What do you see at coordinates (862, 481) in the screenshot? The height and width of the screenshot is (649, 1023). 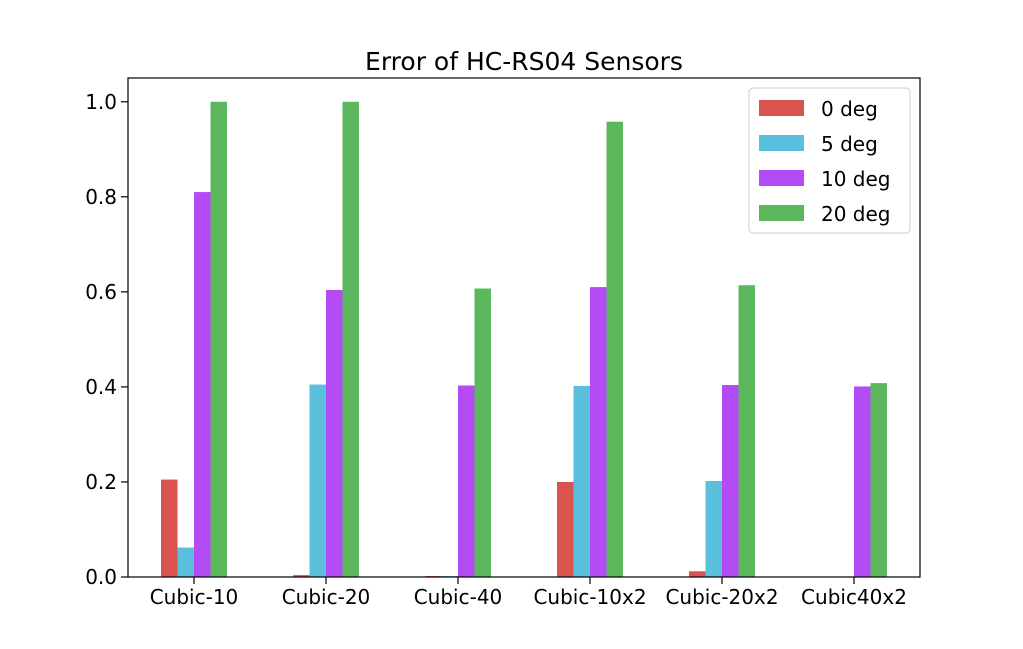 I see `bar-cubic40x2-10-deg` at bounding box center [862, 481].